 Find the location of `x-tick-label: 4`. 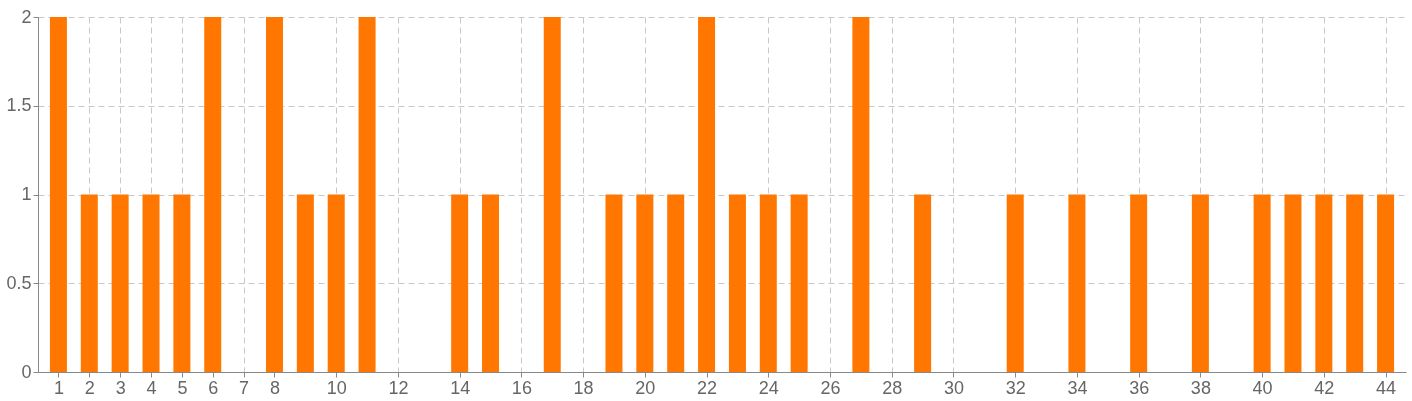

x-tick-label: 4 is located at coordinates (151, 387).